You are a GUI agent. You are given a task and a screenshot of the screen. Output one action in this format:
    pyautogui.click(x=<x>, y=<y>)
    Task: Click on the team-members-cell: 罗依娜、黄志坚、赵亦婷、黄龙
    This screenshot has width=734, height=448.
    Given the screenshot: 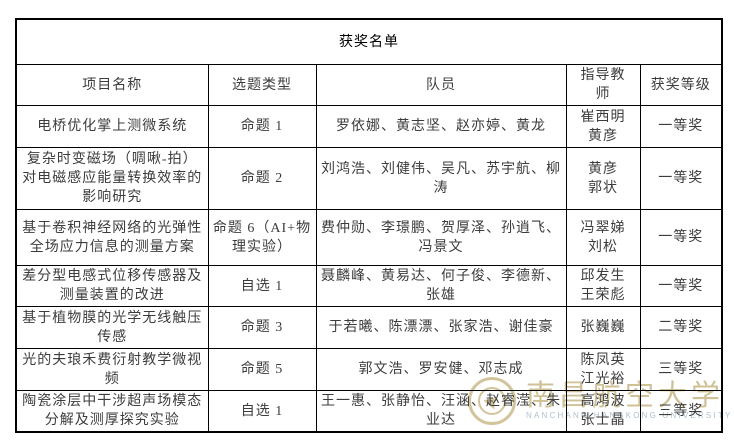 What is the action you would take?
    pyautogui.click(x=441, y=126)
    